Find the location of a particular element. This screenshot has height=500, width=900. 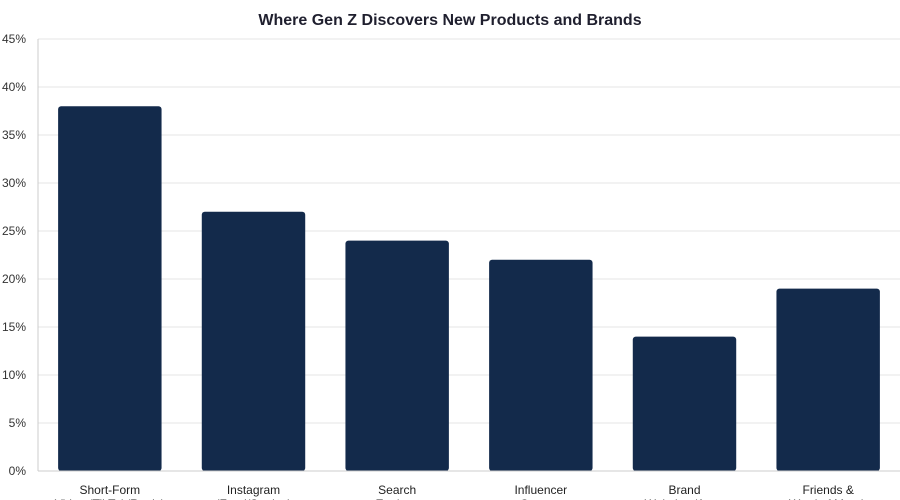

y-tick-label: 15% is located at coordinates (14, 327).